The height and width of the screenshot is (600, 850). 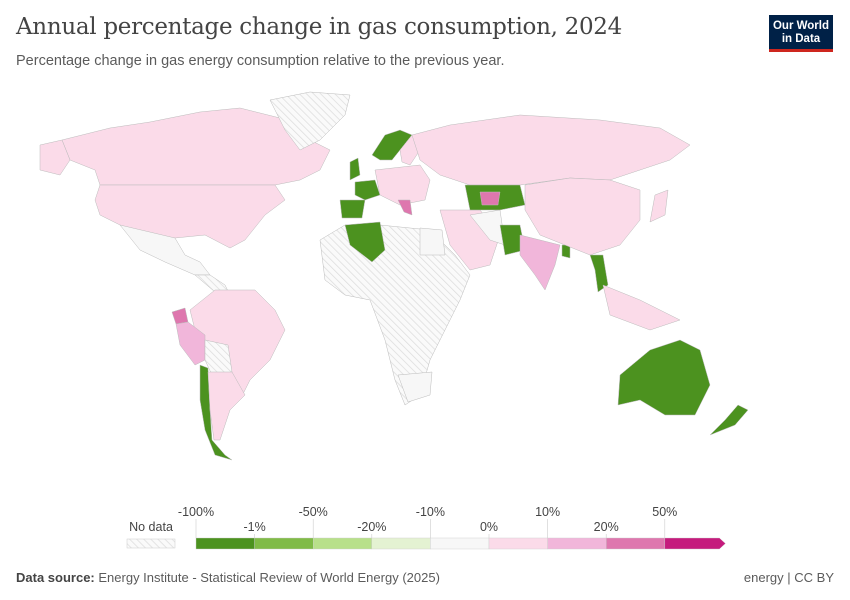 I want to click on country-south-africa, so click(x=415, y=387).